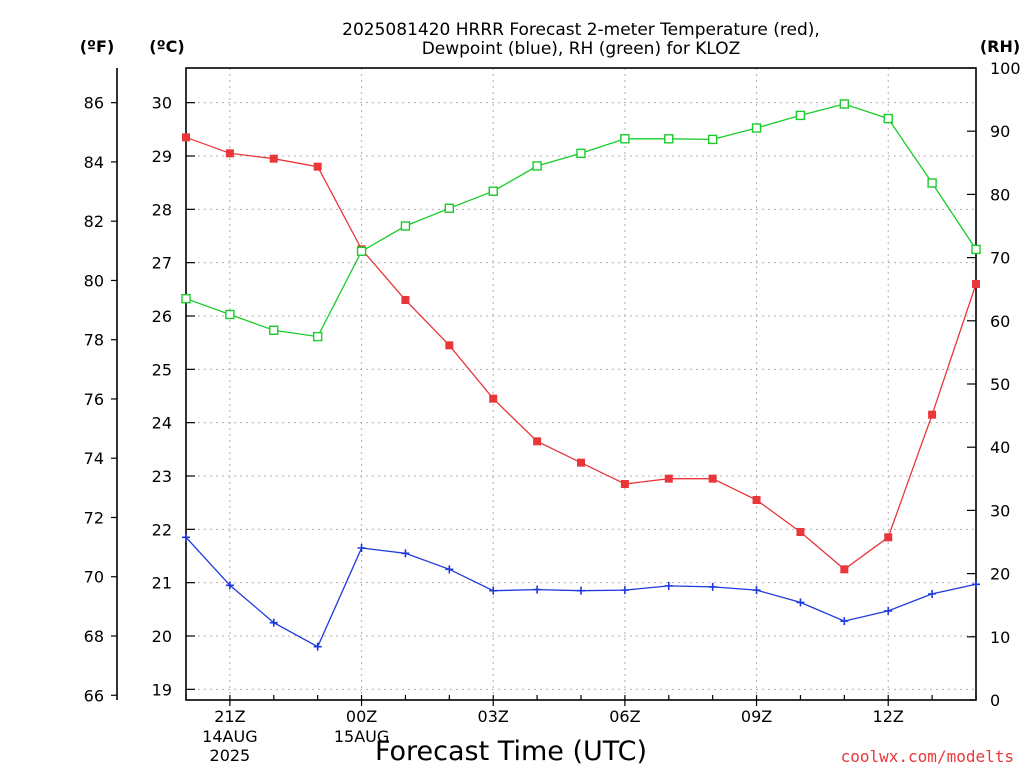 The height and width of the screenshot is (768, 1024). Describe the element at coordinates (493, 716) in the screenshot. I see `x-tick-label-03Z: 03Z` at that location.